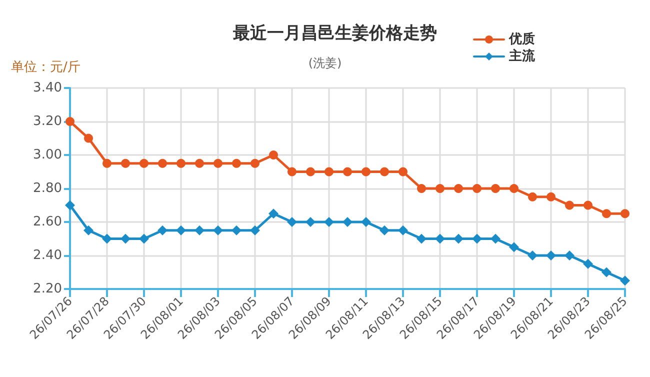 The width and height of the screenshot is (650, 377). Describe the element at coordinates (47, 289) in the screenshot. I see `y-tick-label: 2.20` at that location.